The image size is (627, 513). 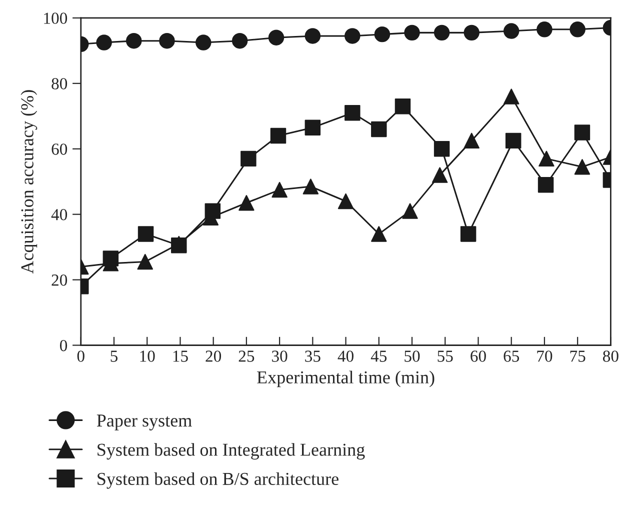 What do you see at coordinates (512, 356) in the screenshot?
I see `x-tick-label: 65` at bounding box center [512, 356].